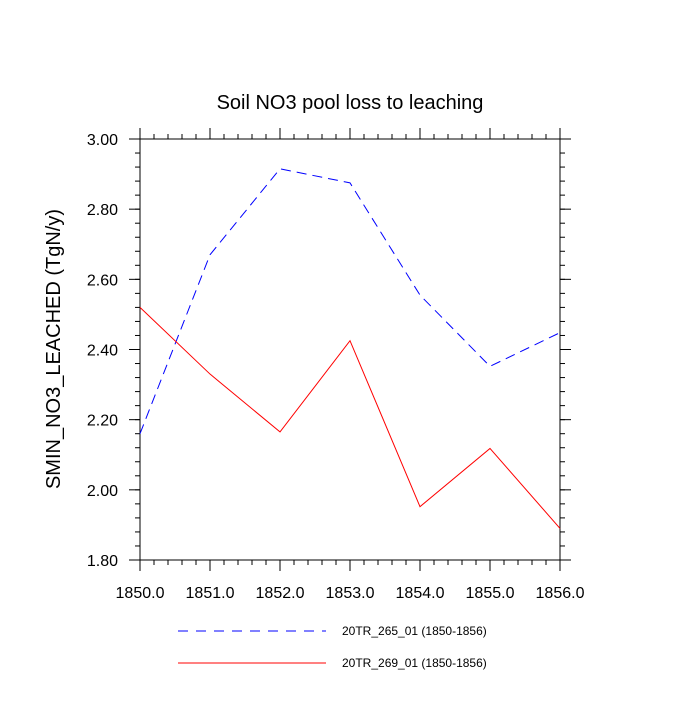 The width and height of the screenshot is (700, 705). Describe the element at coordinates (102, 421) in the screenshot. I see `y-tick-label: 2.20` at that location.